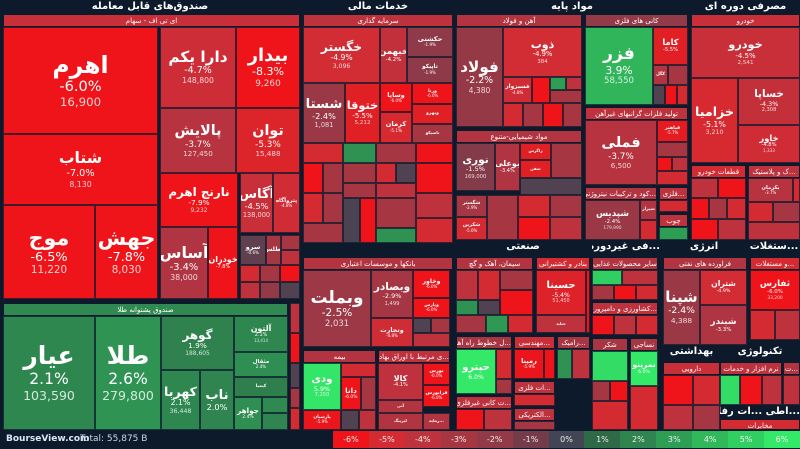 The image size is (800, 449). Describe the element at coordinates (660, 75) in the screenshot. I see `stock-tile: کگل` at that location.